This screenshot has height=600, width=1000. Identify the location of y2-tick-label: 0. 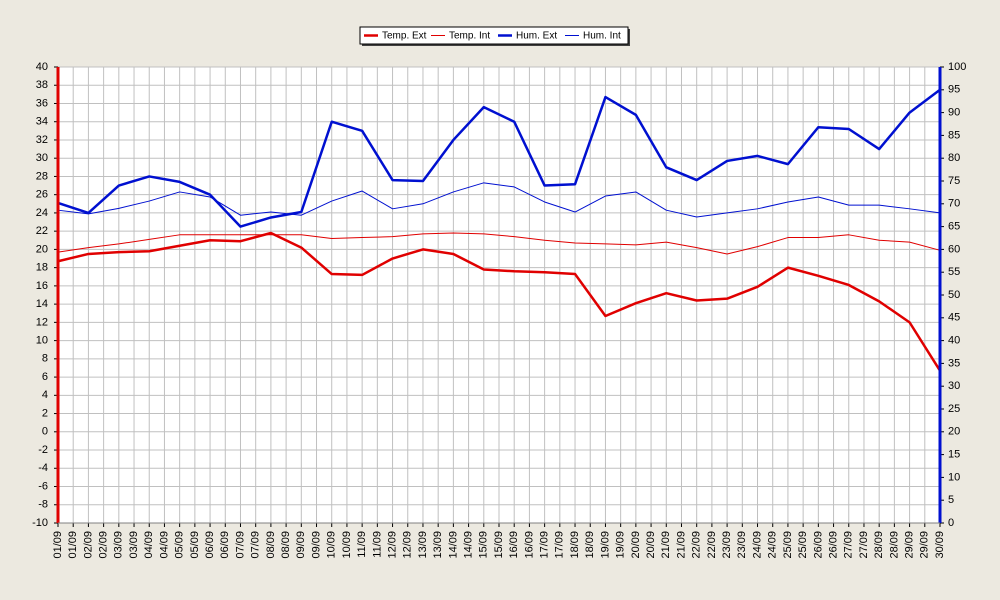
(951, 523).